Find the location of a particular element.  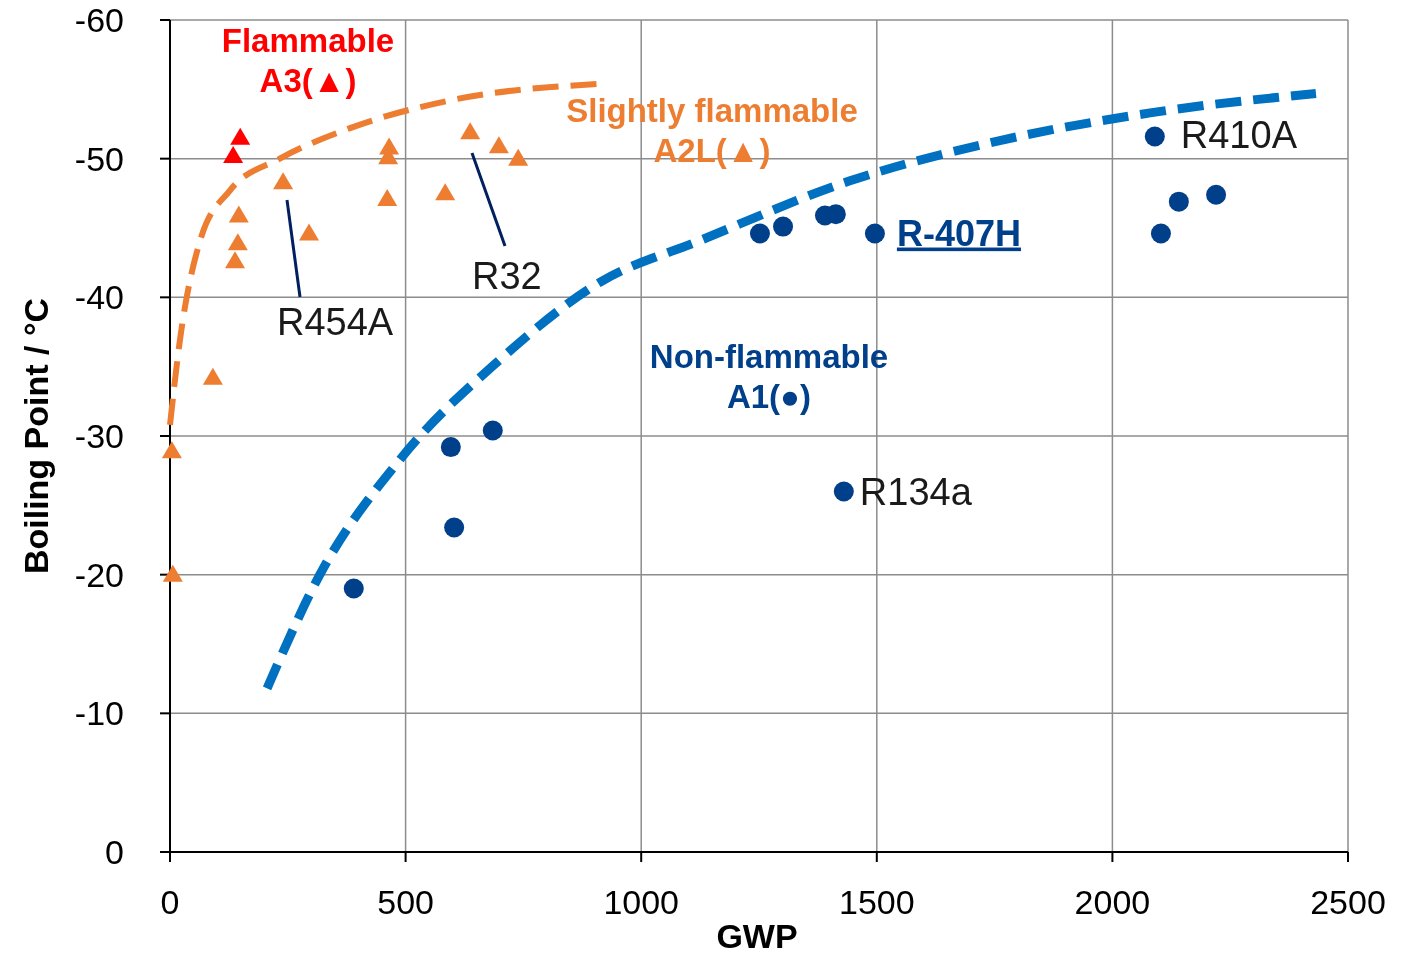

y-tick-label: -30 is located at coordinates (99, 436).